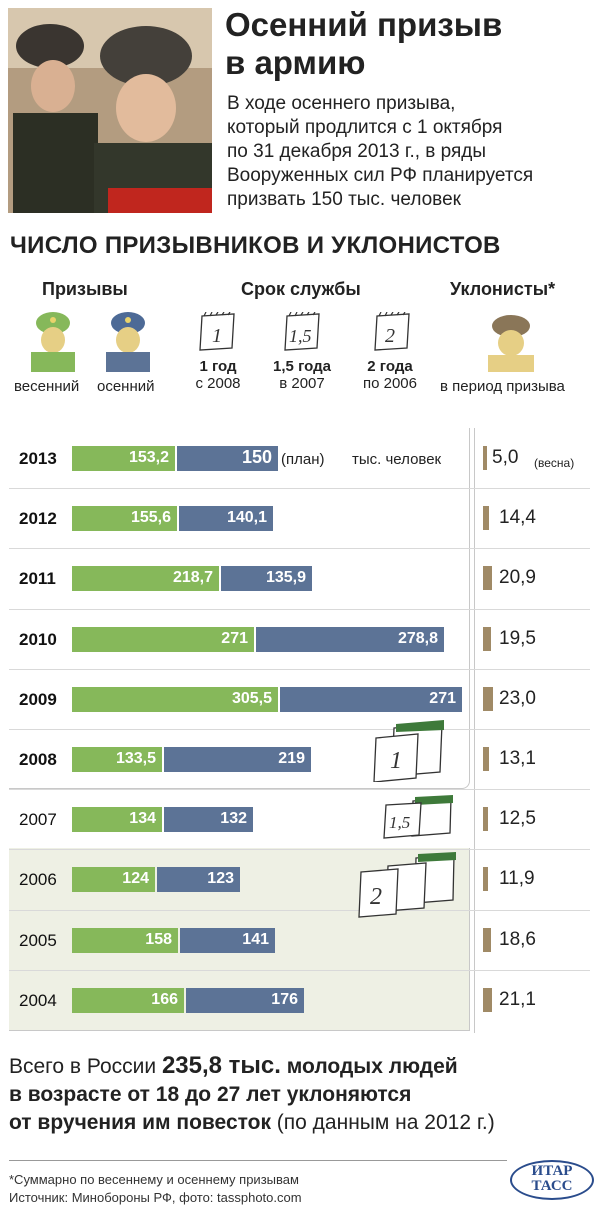  I want to click on spring-bar: 124, so click(113, 879).